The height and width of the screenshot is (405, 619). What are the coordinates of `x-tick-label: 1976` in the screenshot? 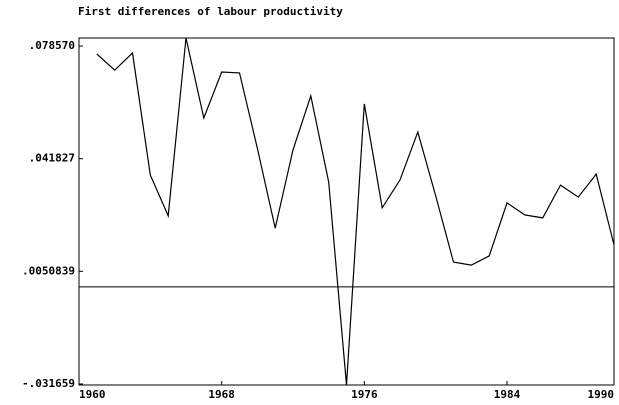 It's located at (364, 394).